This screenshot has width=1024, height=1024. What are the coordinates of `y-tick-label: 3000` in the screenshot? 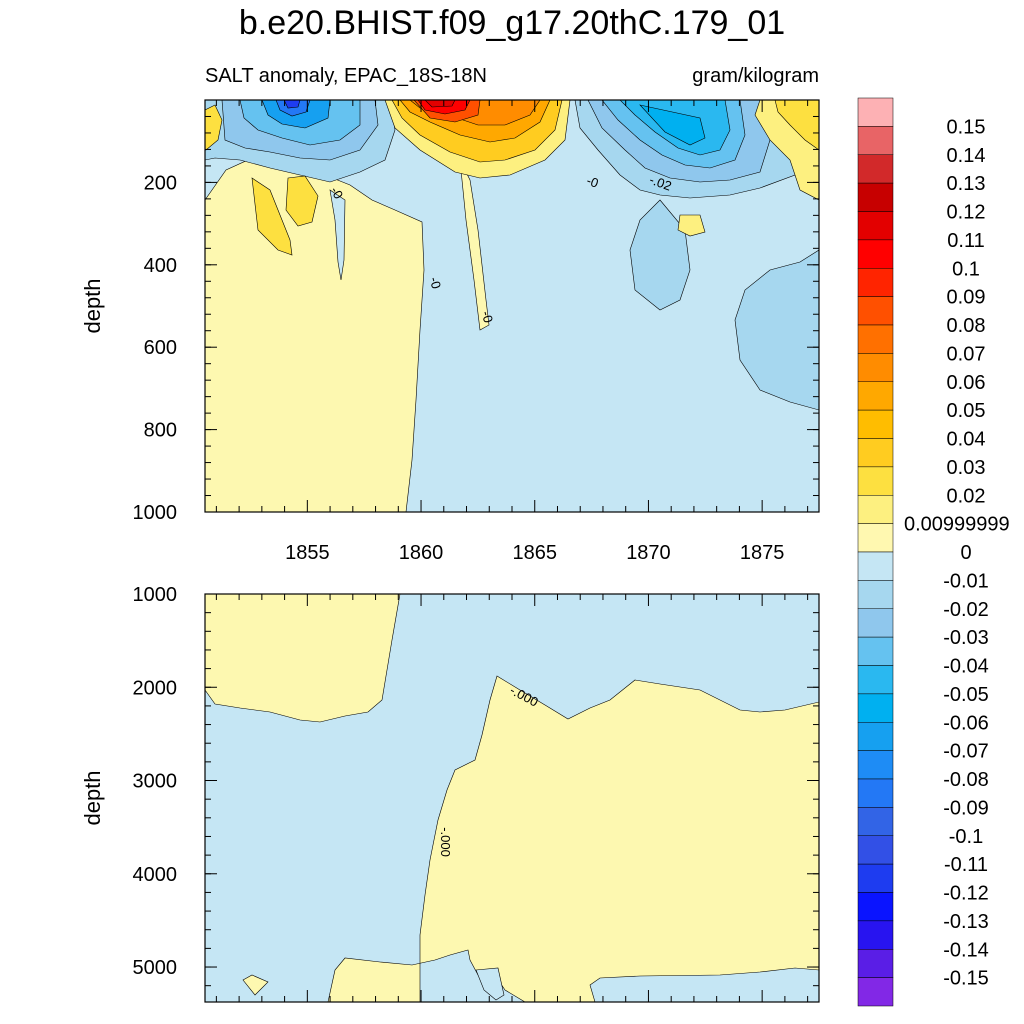 It's located at (155, 782).